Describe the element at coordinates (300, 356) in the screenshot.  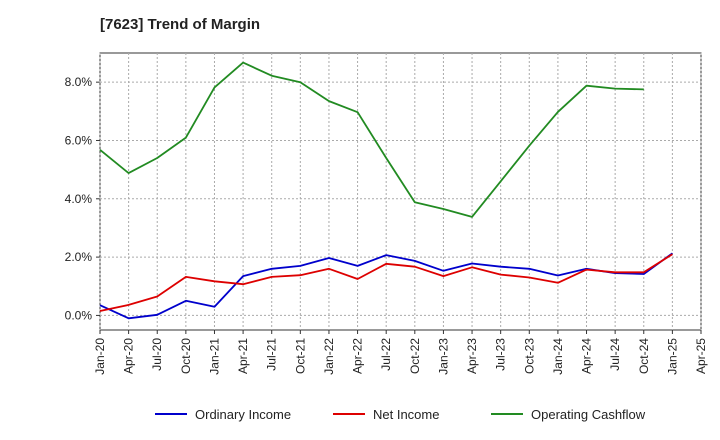
I see `x-tick-label: Oct-21` at that location.